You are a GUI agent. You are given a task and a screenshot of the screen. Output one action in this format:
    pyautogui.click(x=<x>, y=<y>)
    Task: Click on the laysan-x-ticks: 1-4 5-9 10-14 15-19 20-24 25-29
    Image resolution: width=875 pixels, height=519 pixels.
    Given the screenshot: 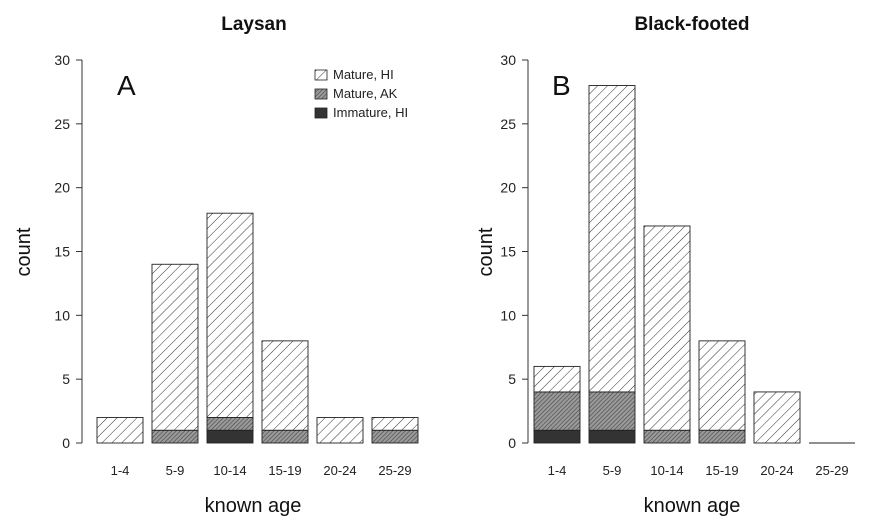 What is the action you would take?
    pyautogui.click(x=261, y=470)
    